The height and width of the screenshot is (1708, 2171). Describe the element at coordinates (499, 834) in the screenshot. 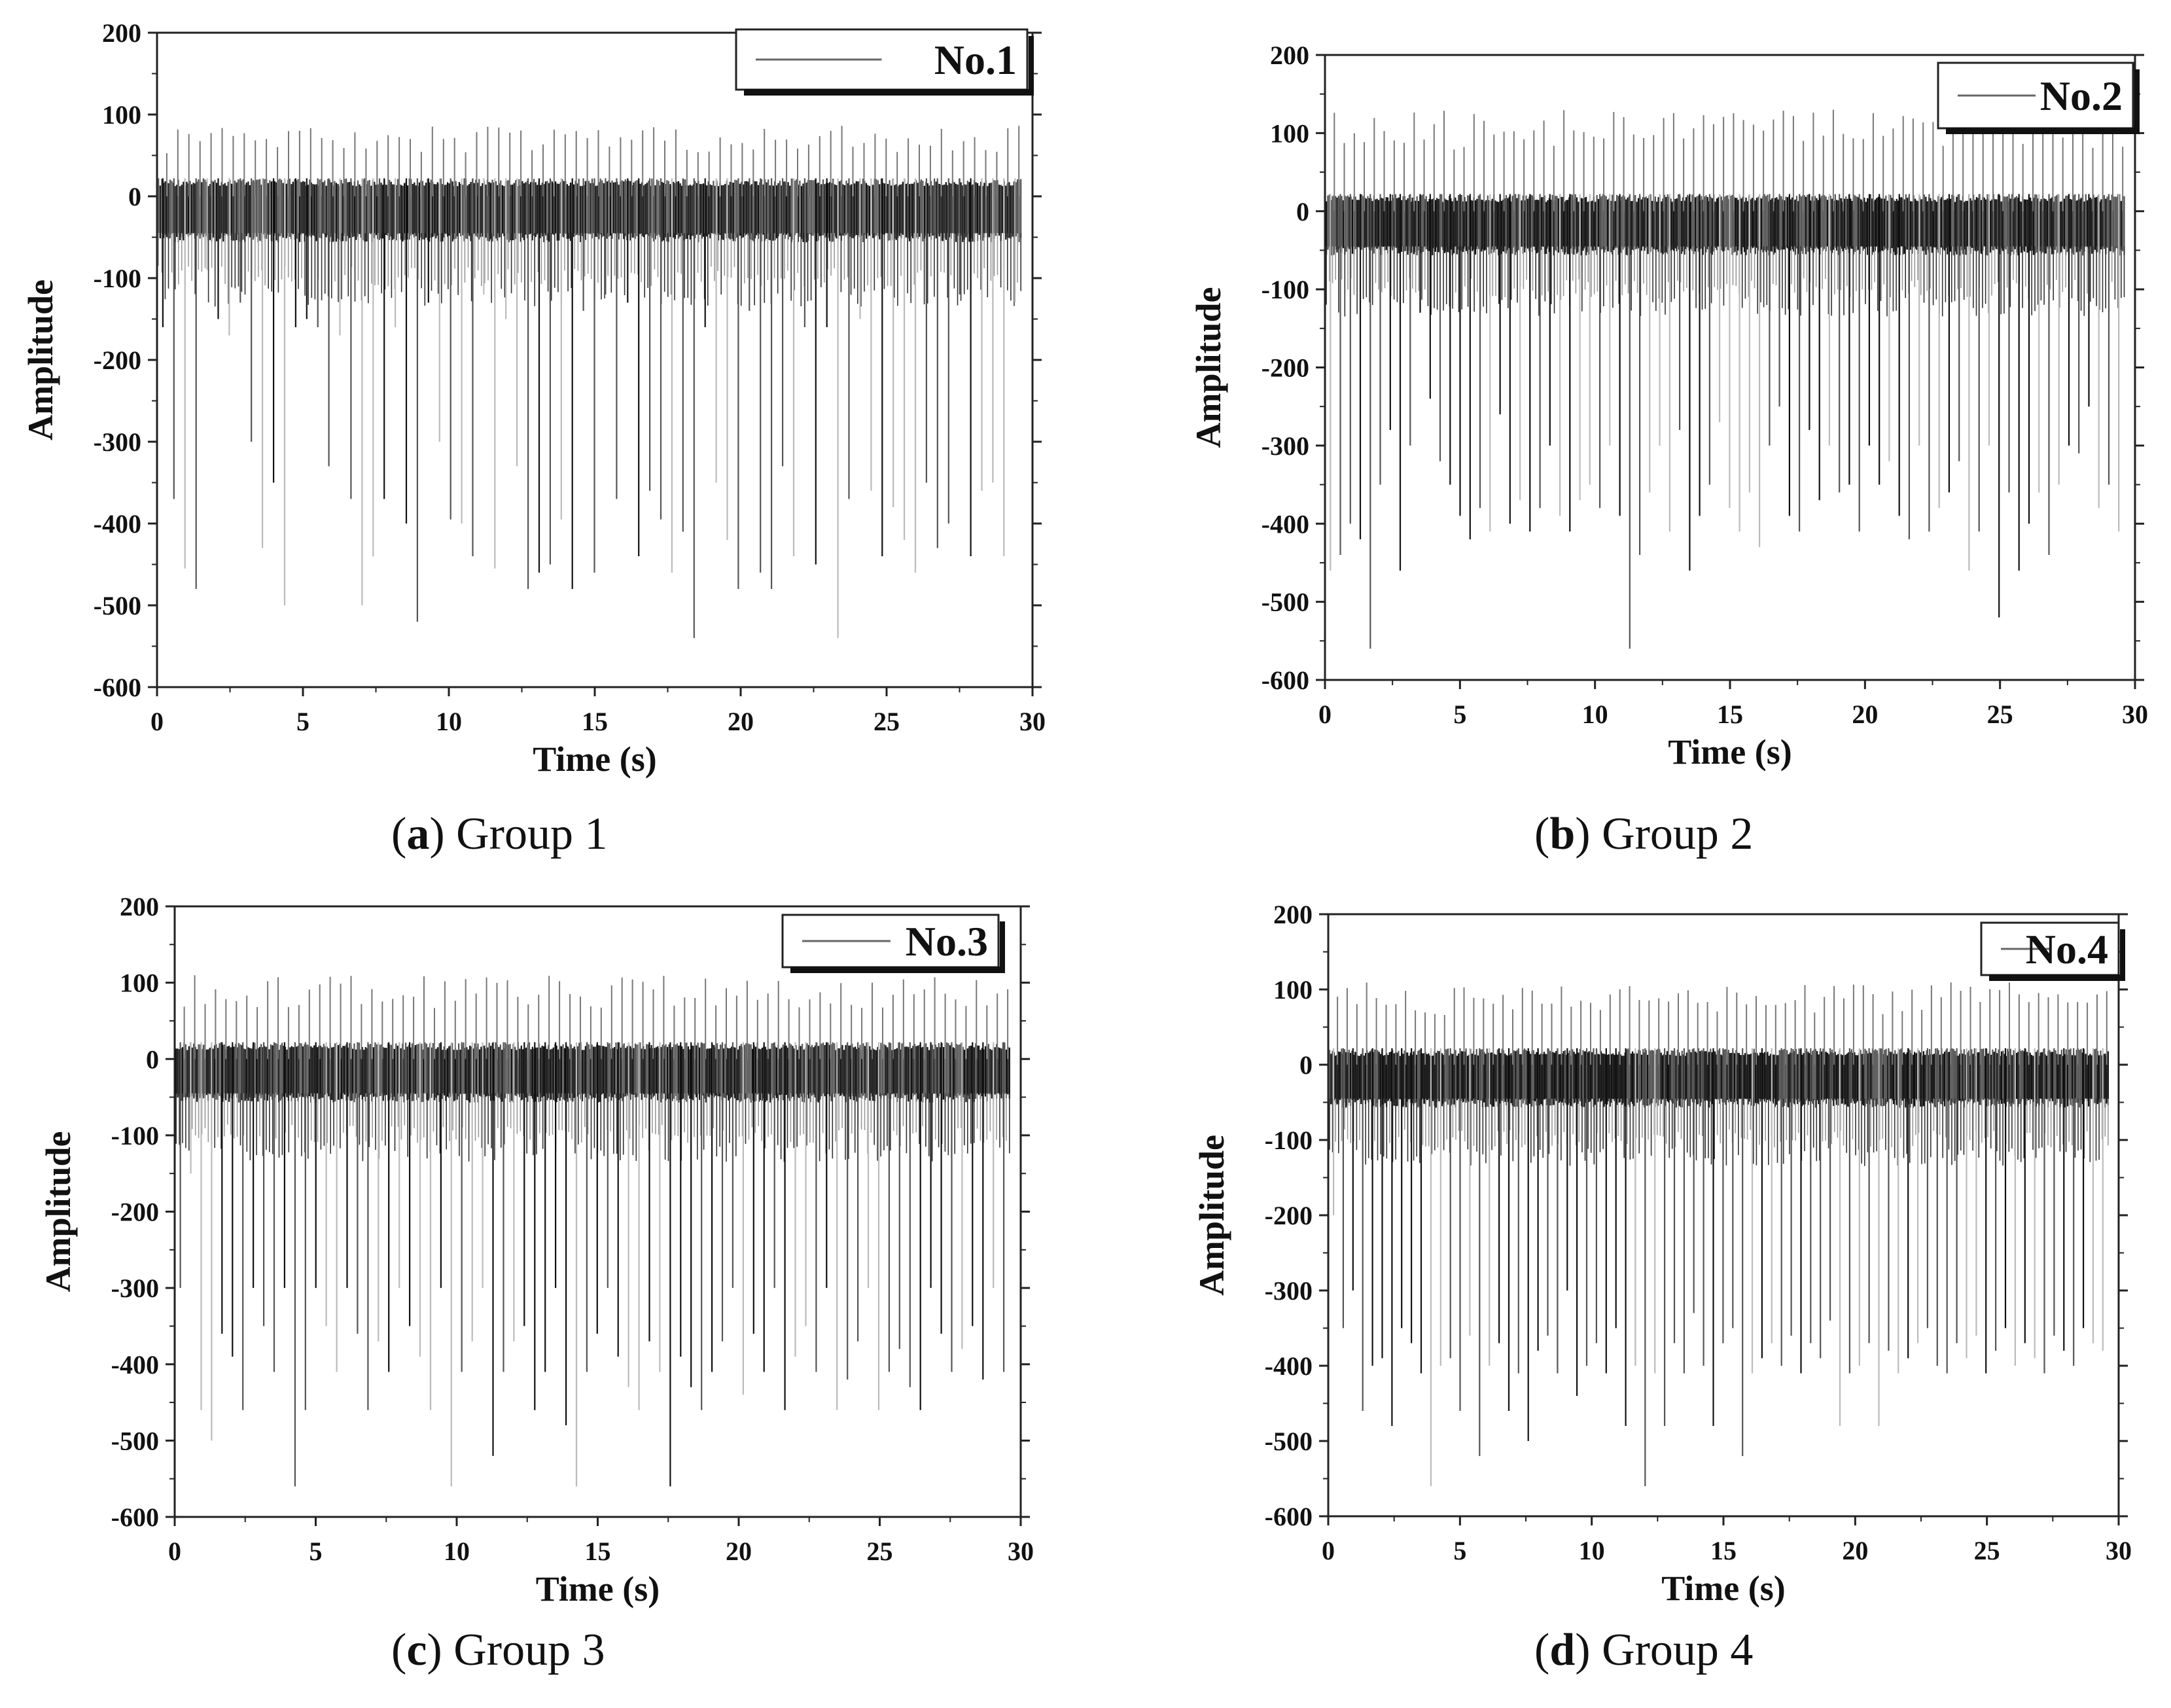

I see `panel-a-caption: (a) Group 1` at that location.